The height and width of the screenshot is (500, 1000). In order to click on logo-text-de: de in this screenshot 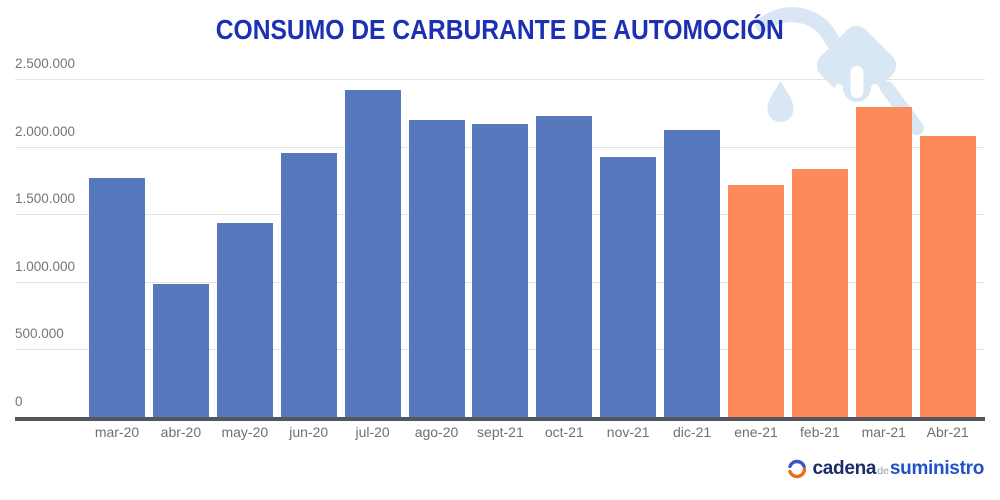, I will do `click(883, 471)`.